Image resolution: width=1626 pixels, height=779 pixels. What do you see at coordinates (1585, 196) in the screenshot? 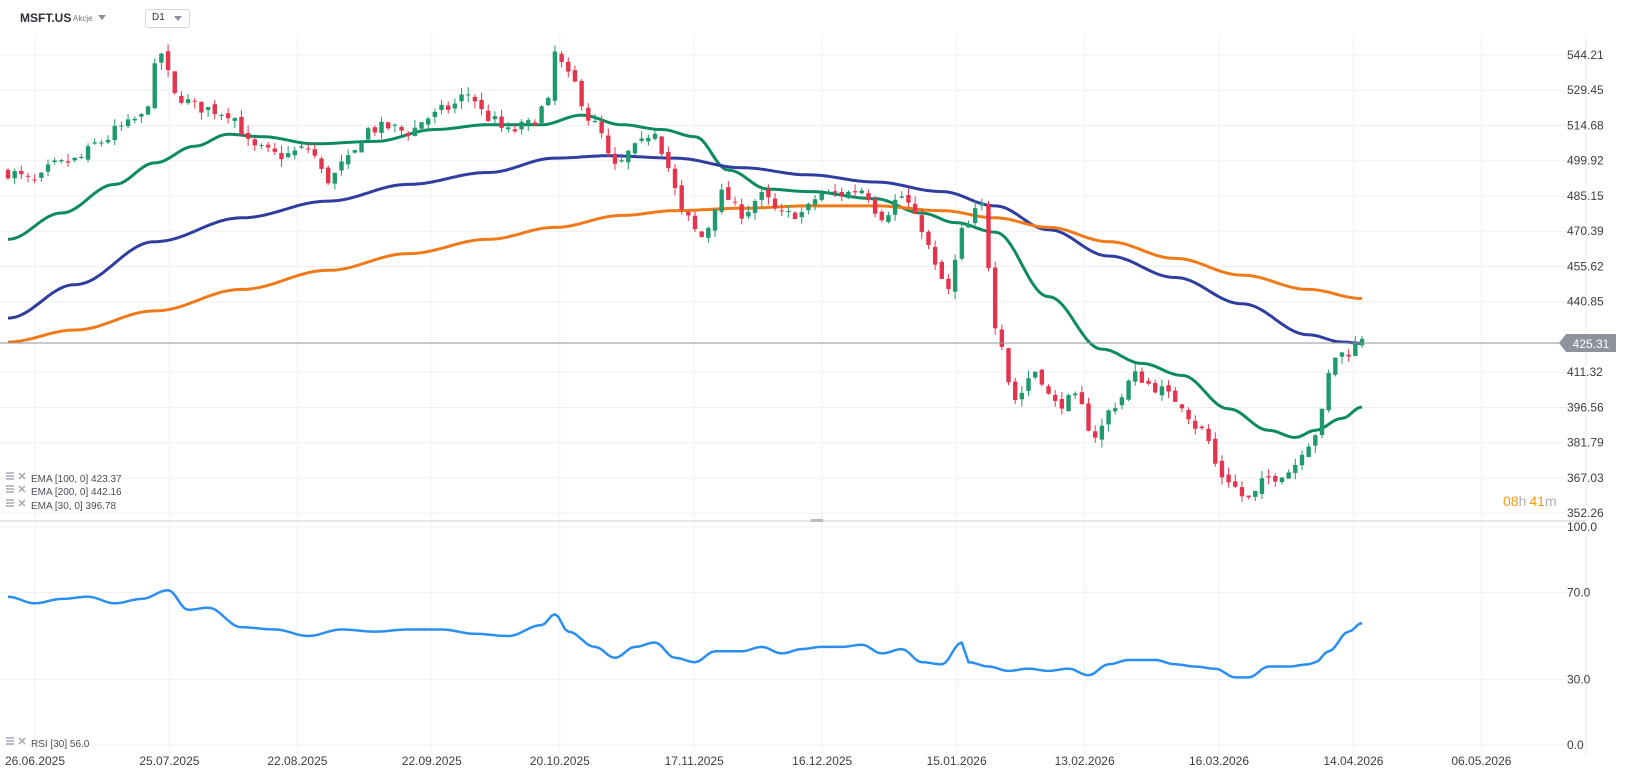
I see `price-tick-label: 485.15` at bounding box center [1585, 196].